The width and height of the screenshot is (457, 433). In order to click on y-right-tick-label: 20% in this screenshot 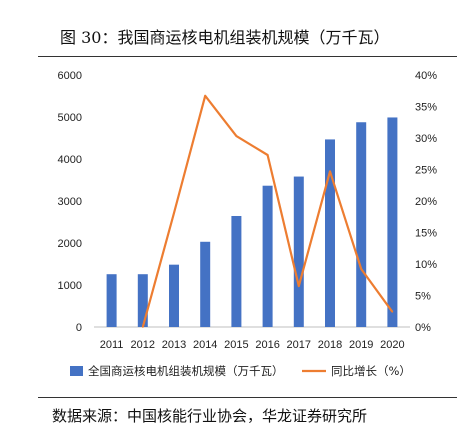, I will do `click(426, 202)`.